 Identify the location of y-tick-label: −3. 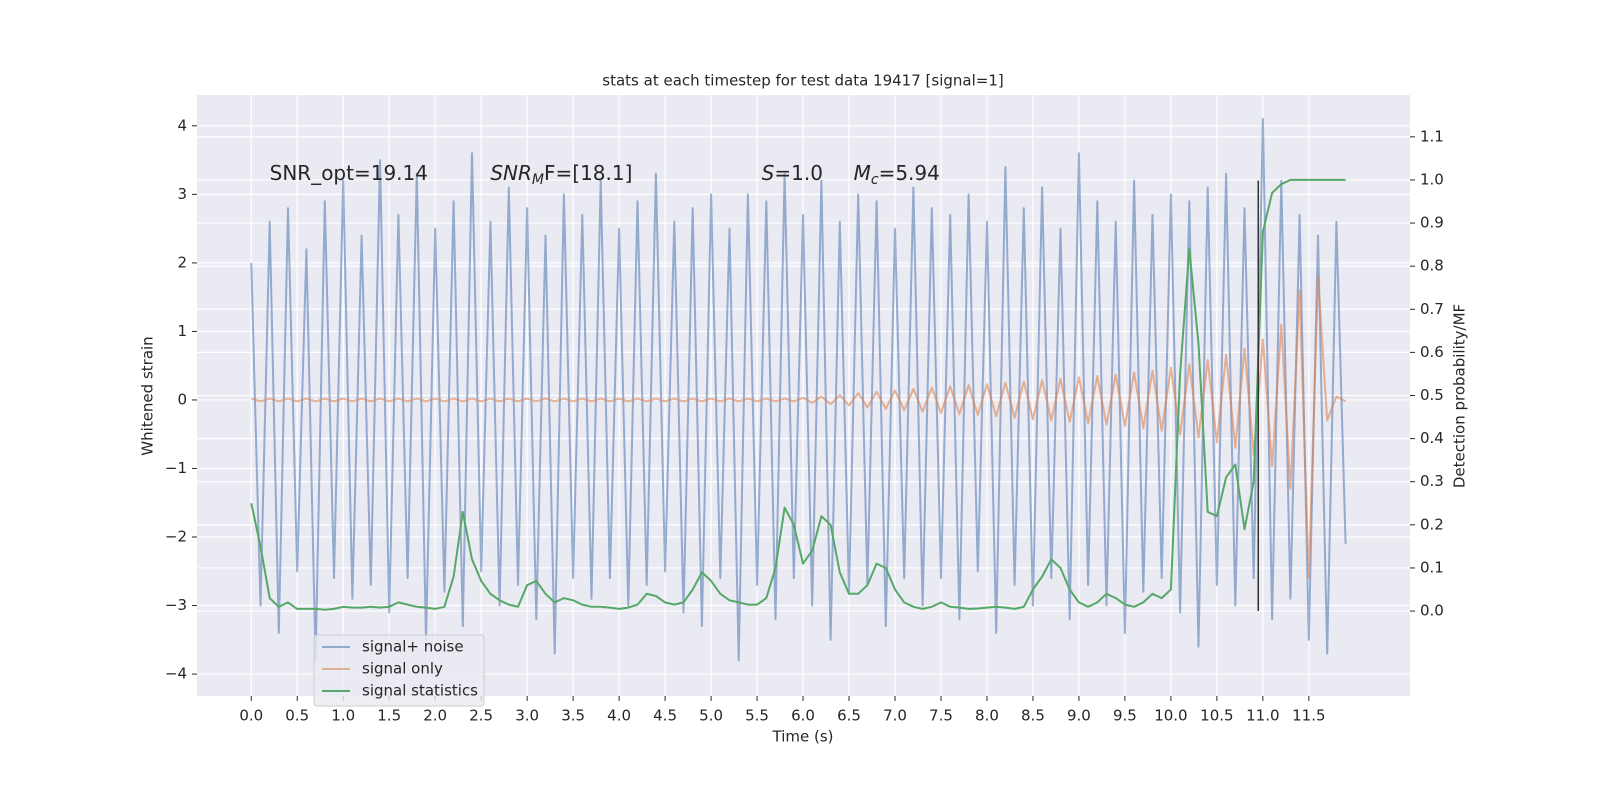
(176, 605).